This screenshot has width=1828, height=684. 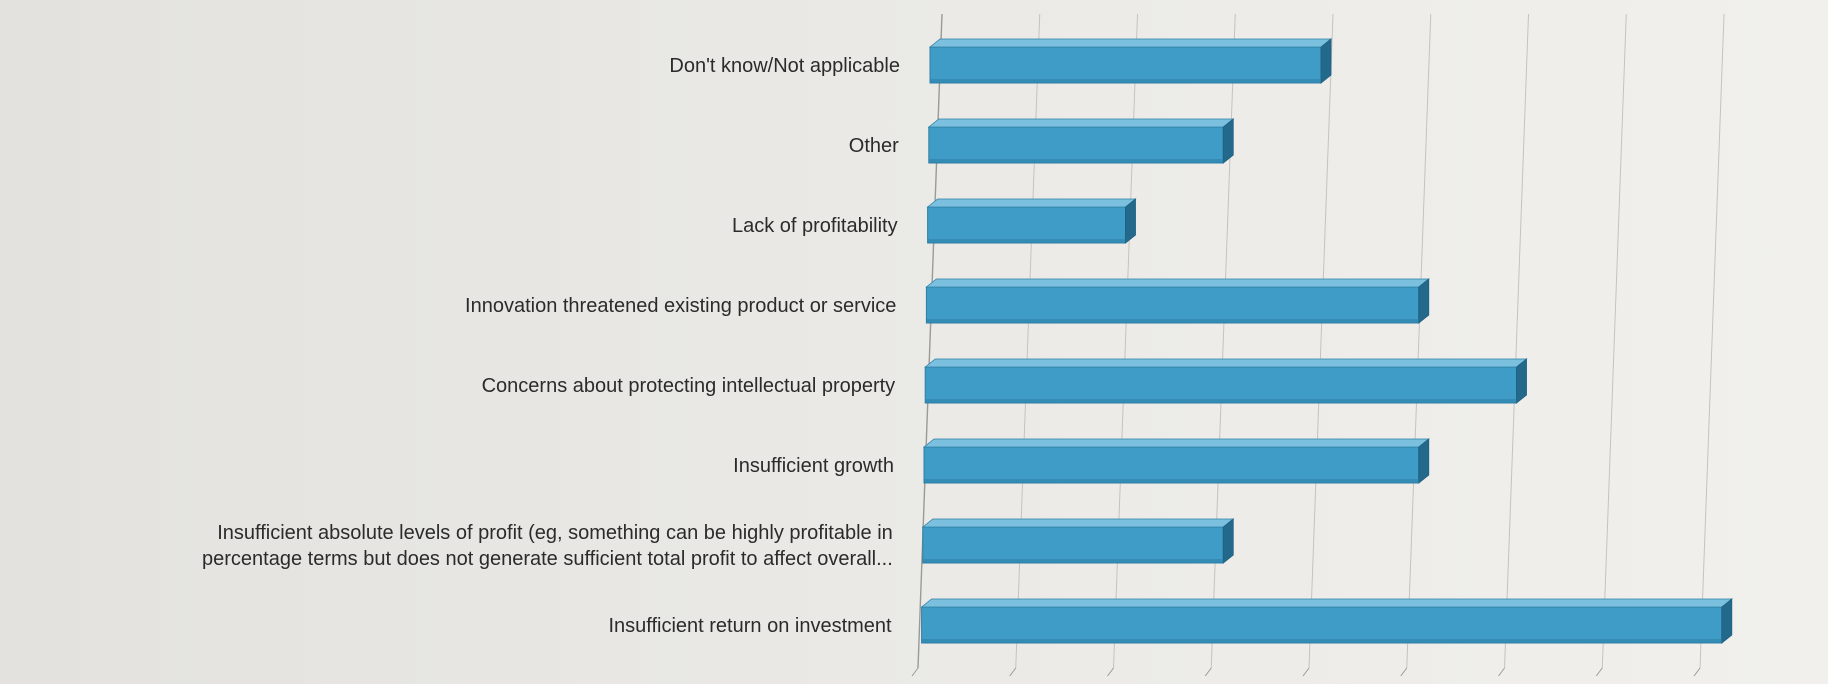 What do you see at coordinates (874, 146) in the screenshot?
I see `category-label: Other` at bounding box center [874, 146].